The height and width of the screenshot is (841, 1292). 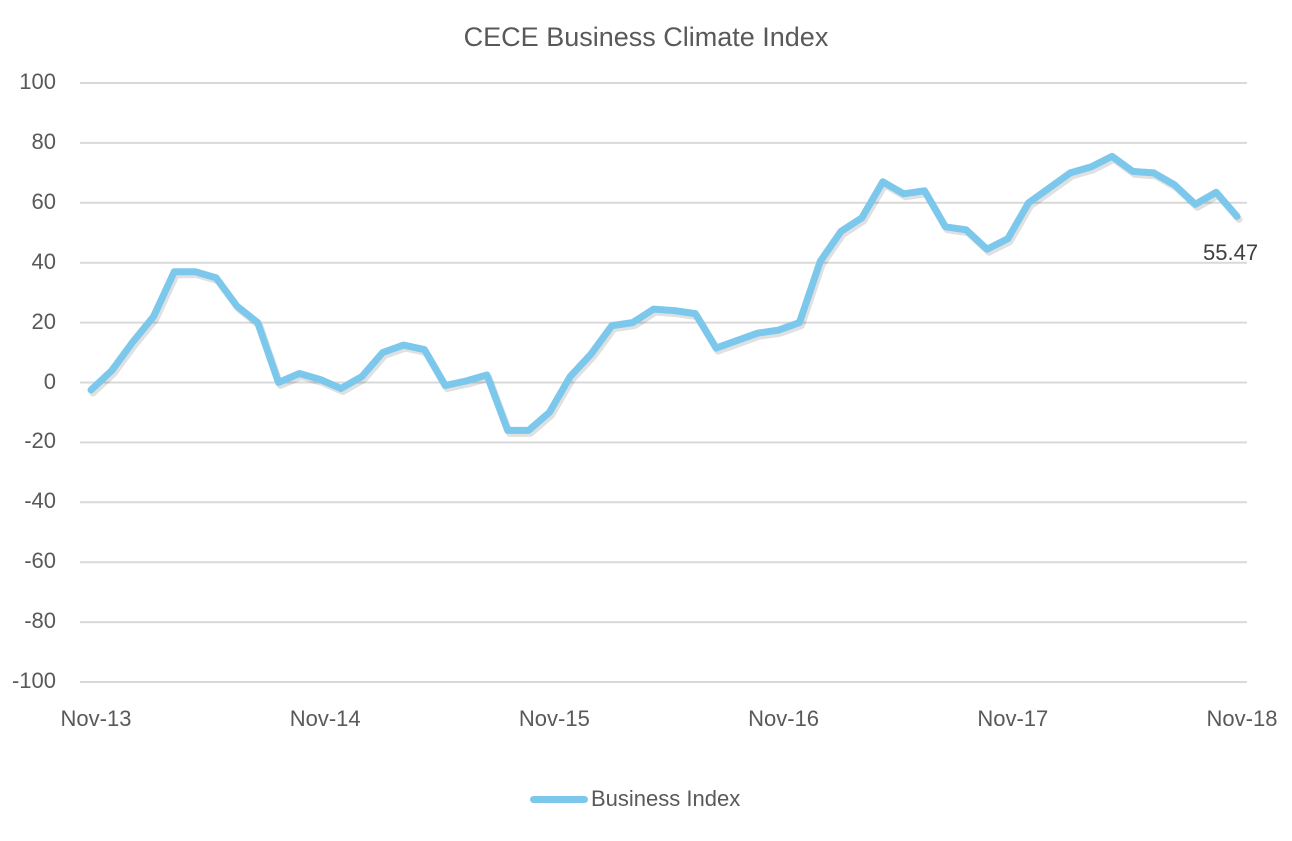 I want to click on y-tick-label: -20, so click(x=40, y=441).